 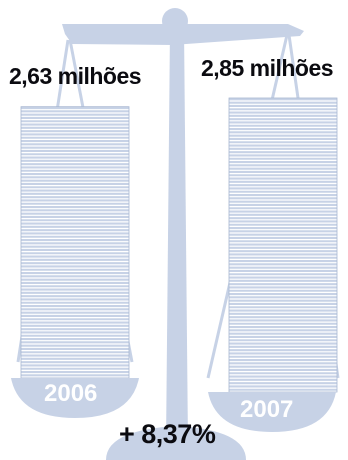 I want to click on value-label-2006: 2,63 milhões, so click(x=75, y=76).